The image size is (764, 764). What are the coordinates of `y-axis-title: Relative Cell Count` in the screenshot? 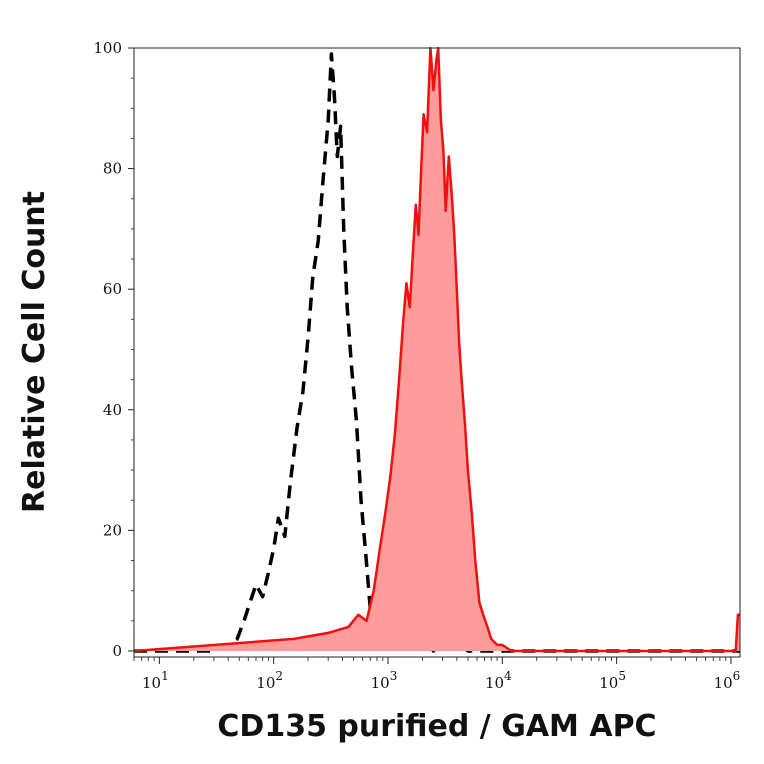 It's located at (34, 352).